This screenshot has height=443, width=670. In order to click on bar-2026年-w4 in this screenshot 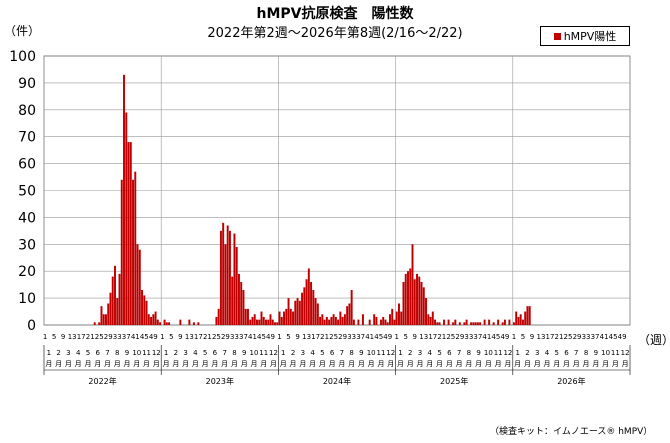, I will do `click(520, 319)`.